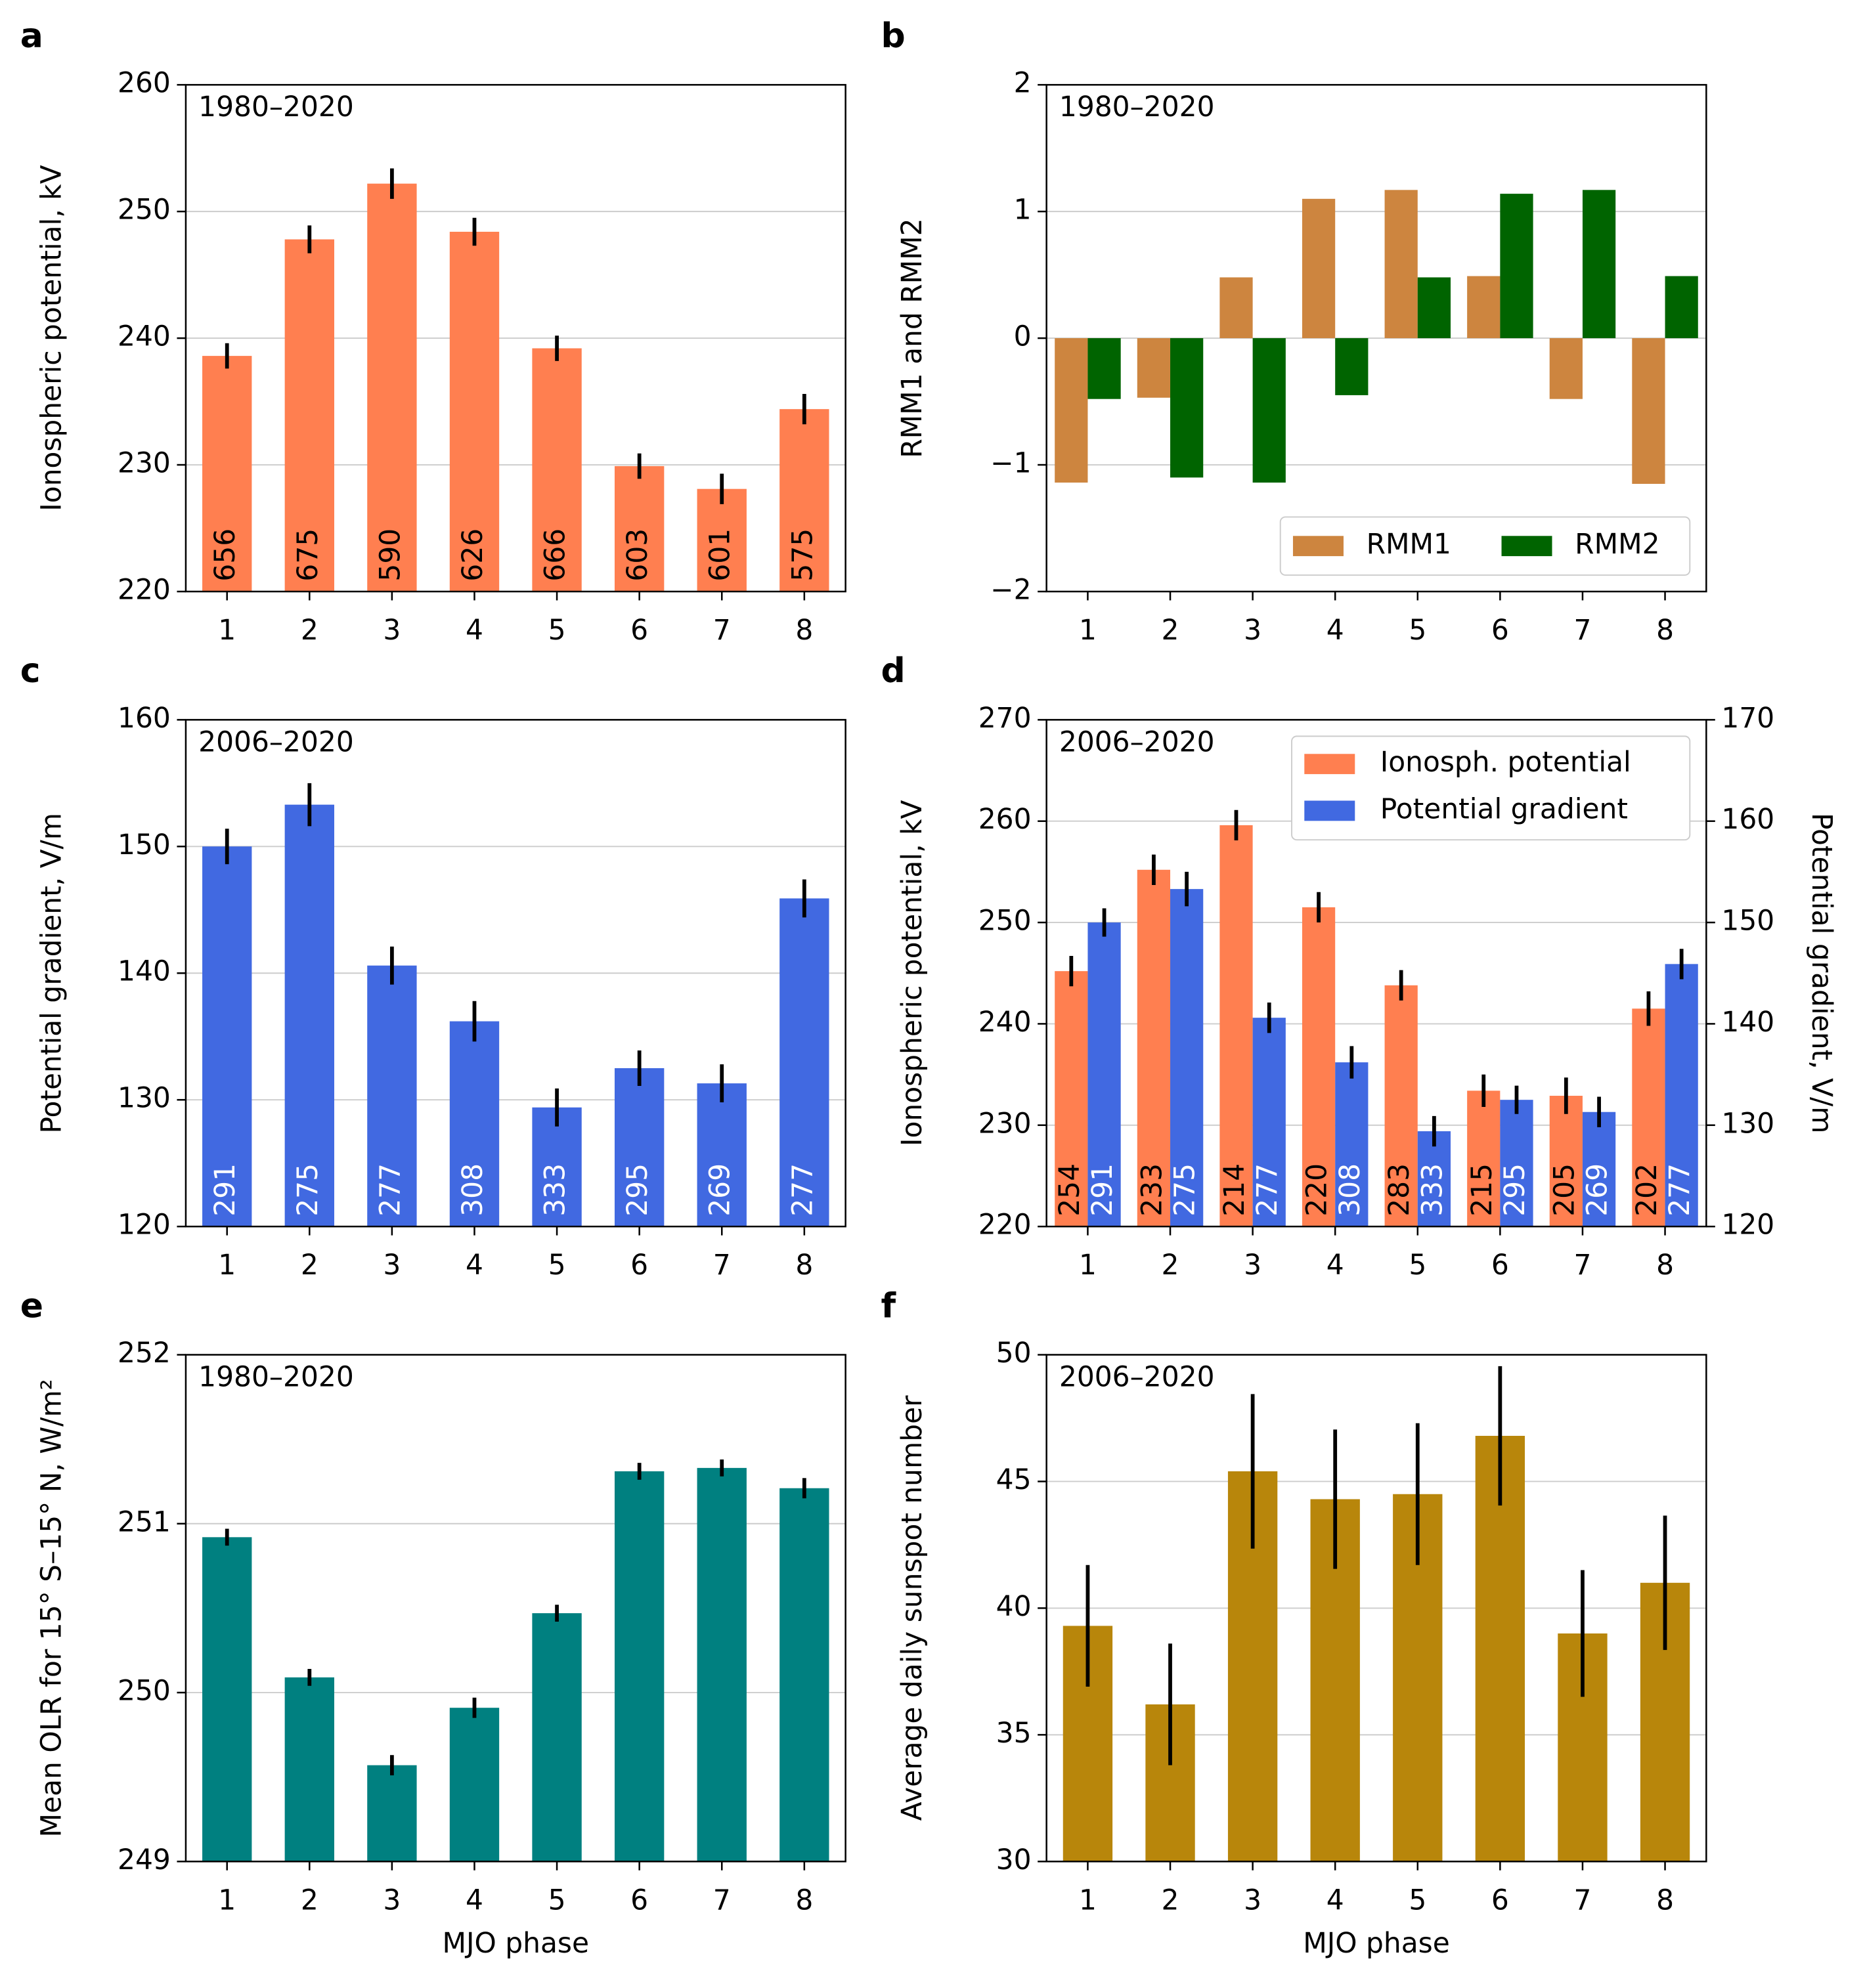  I want to click on y-axis-label: RMM1 and RMM2, so click(912, 338).